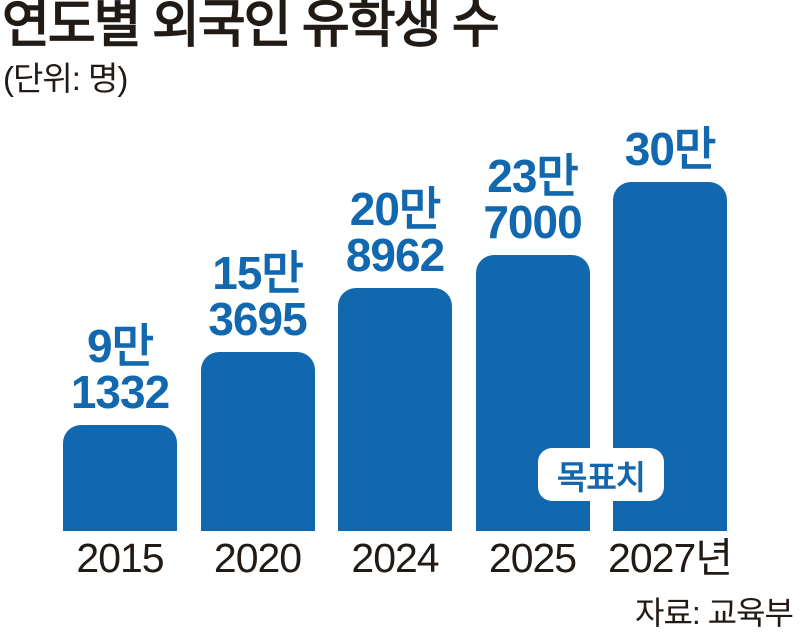 The height and width of the screenshot is (636, 800). I want to click on value-label-line: 20만, so click(395, 209).